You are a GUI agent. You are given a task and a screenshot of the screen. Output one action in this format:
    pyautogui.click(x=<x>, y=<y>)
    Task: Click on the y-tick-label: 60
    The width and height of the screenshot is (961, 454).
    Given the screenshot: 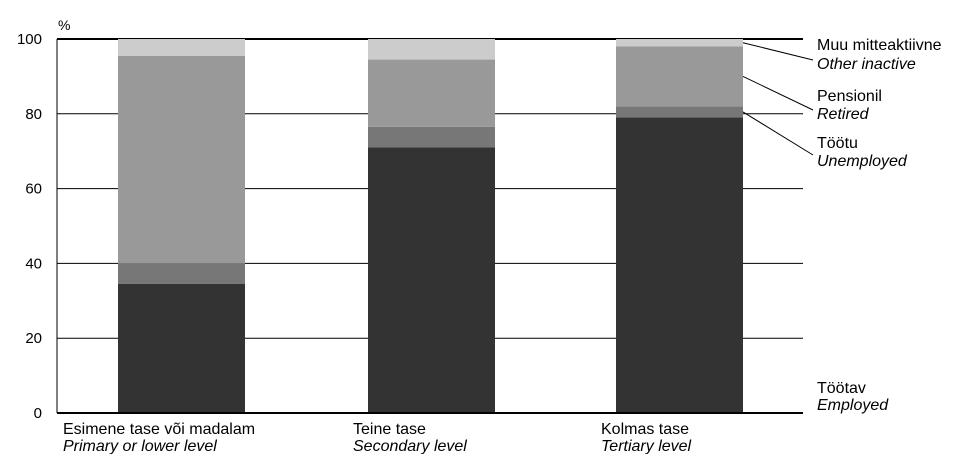 What is the action you would take?
    pyautogui.click(x=33, y=189)
    